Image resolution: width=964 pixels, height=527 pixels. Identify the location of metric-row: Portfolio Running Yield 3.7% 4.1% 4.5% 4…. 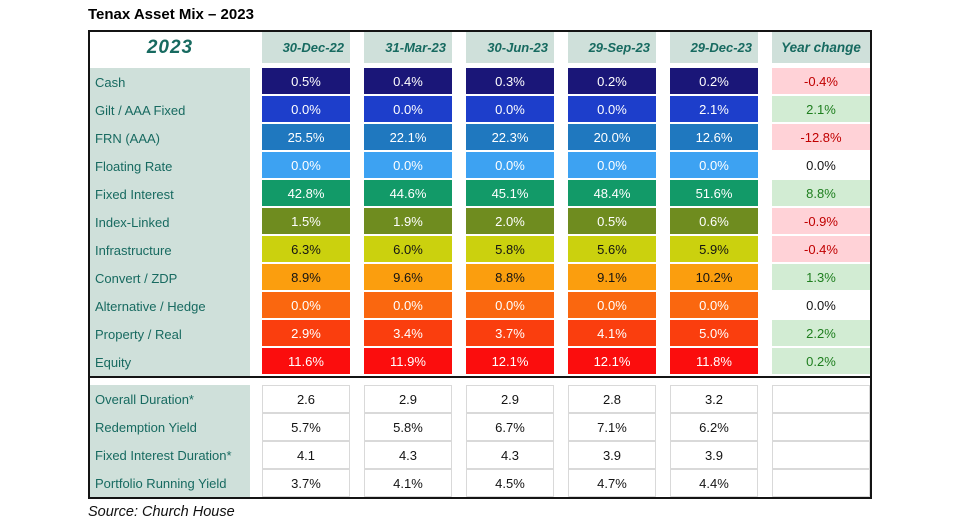
(480, 483).